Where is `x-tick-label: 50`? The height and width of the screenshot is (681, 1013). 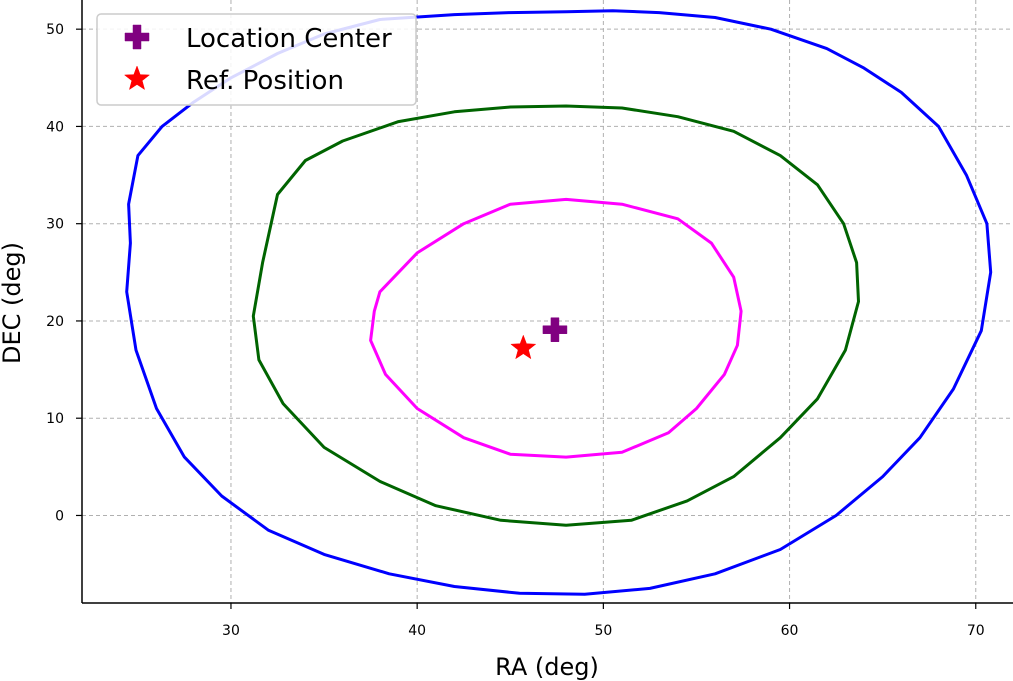
x-tick-label: 50 is located at coordinates (603, 631).